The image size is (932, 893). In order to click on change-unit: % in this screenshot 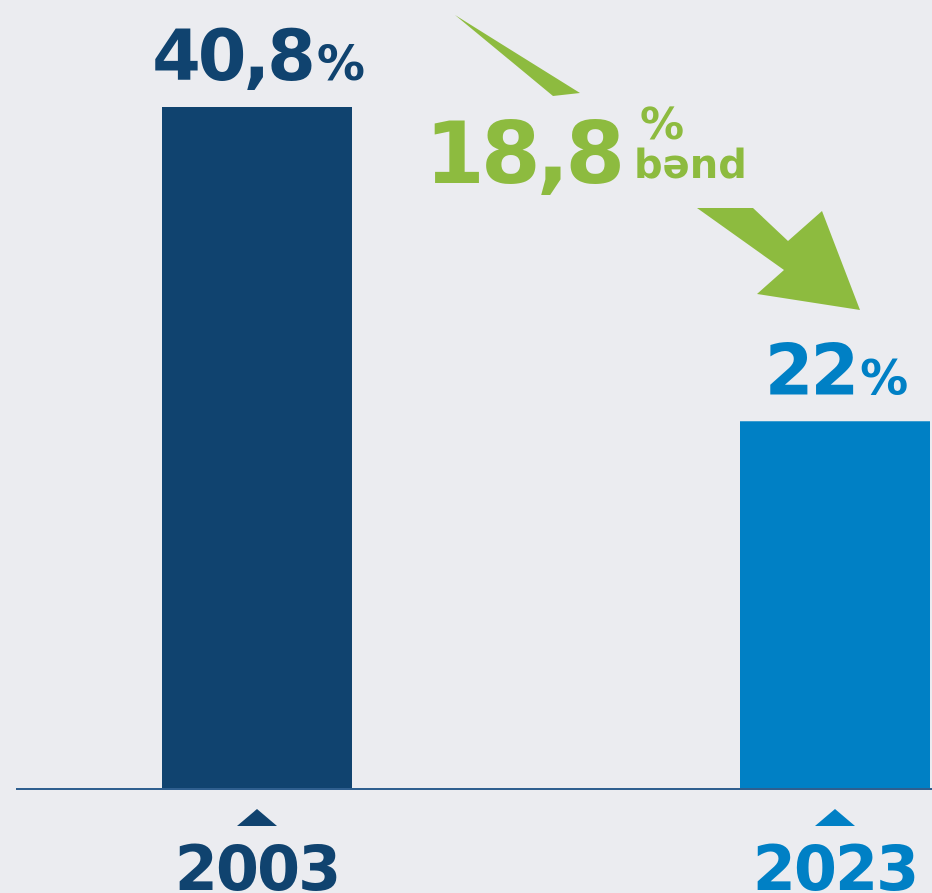, I will do `click(662, 124)`.